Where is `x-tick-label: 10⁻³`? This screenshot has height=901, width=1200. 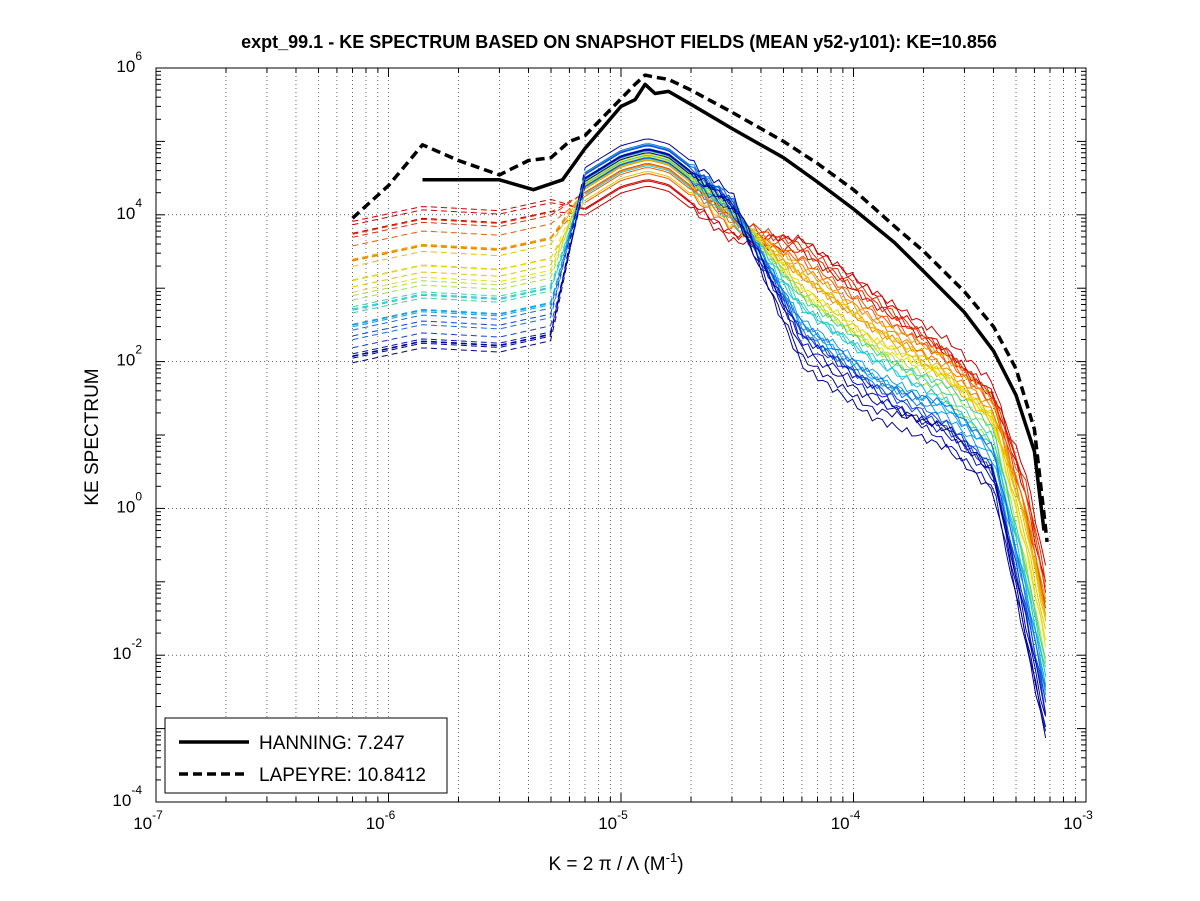
x-tick-label: 10⁻³ is located at coordinates (1078, 820).